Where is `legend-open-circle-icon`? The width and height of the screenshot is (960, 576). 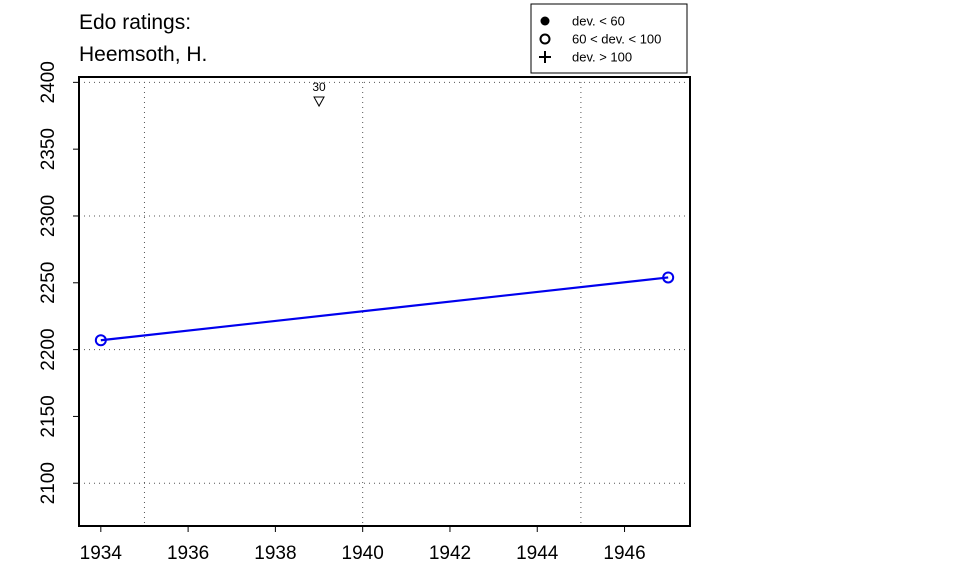 legend-open-circle-icon is located at coordinates (545, 39).